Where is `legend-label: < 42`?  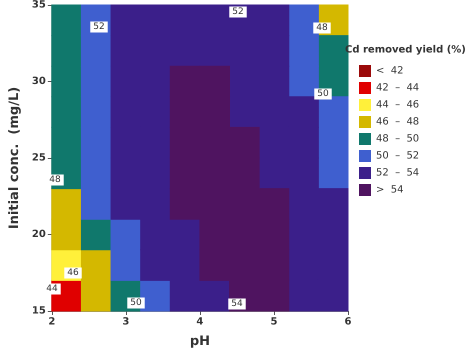 legend-label: < 42 is located at coordinates (390, 71).